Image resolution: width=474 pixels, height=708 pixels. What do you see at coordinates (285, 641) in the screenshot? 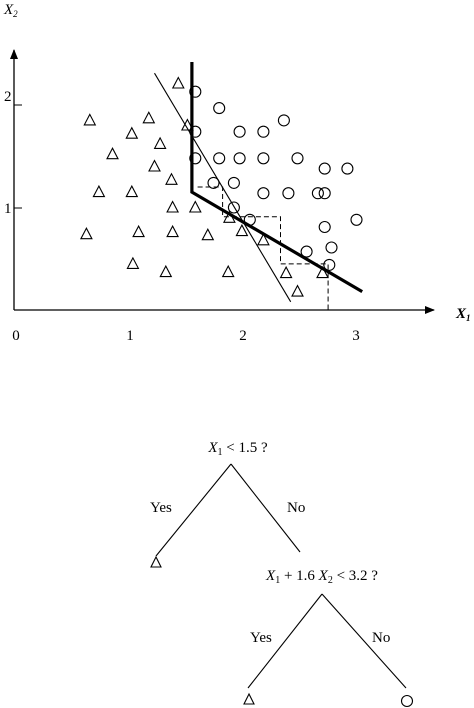
I see `second-yes-branch` at bounding box center [285, 641].